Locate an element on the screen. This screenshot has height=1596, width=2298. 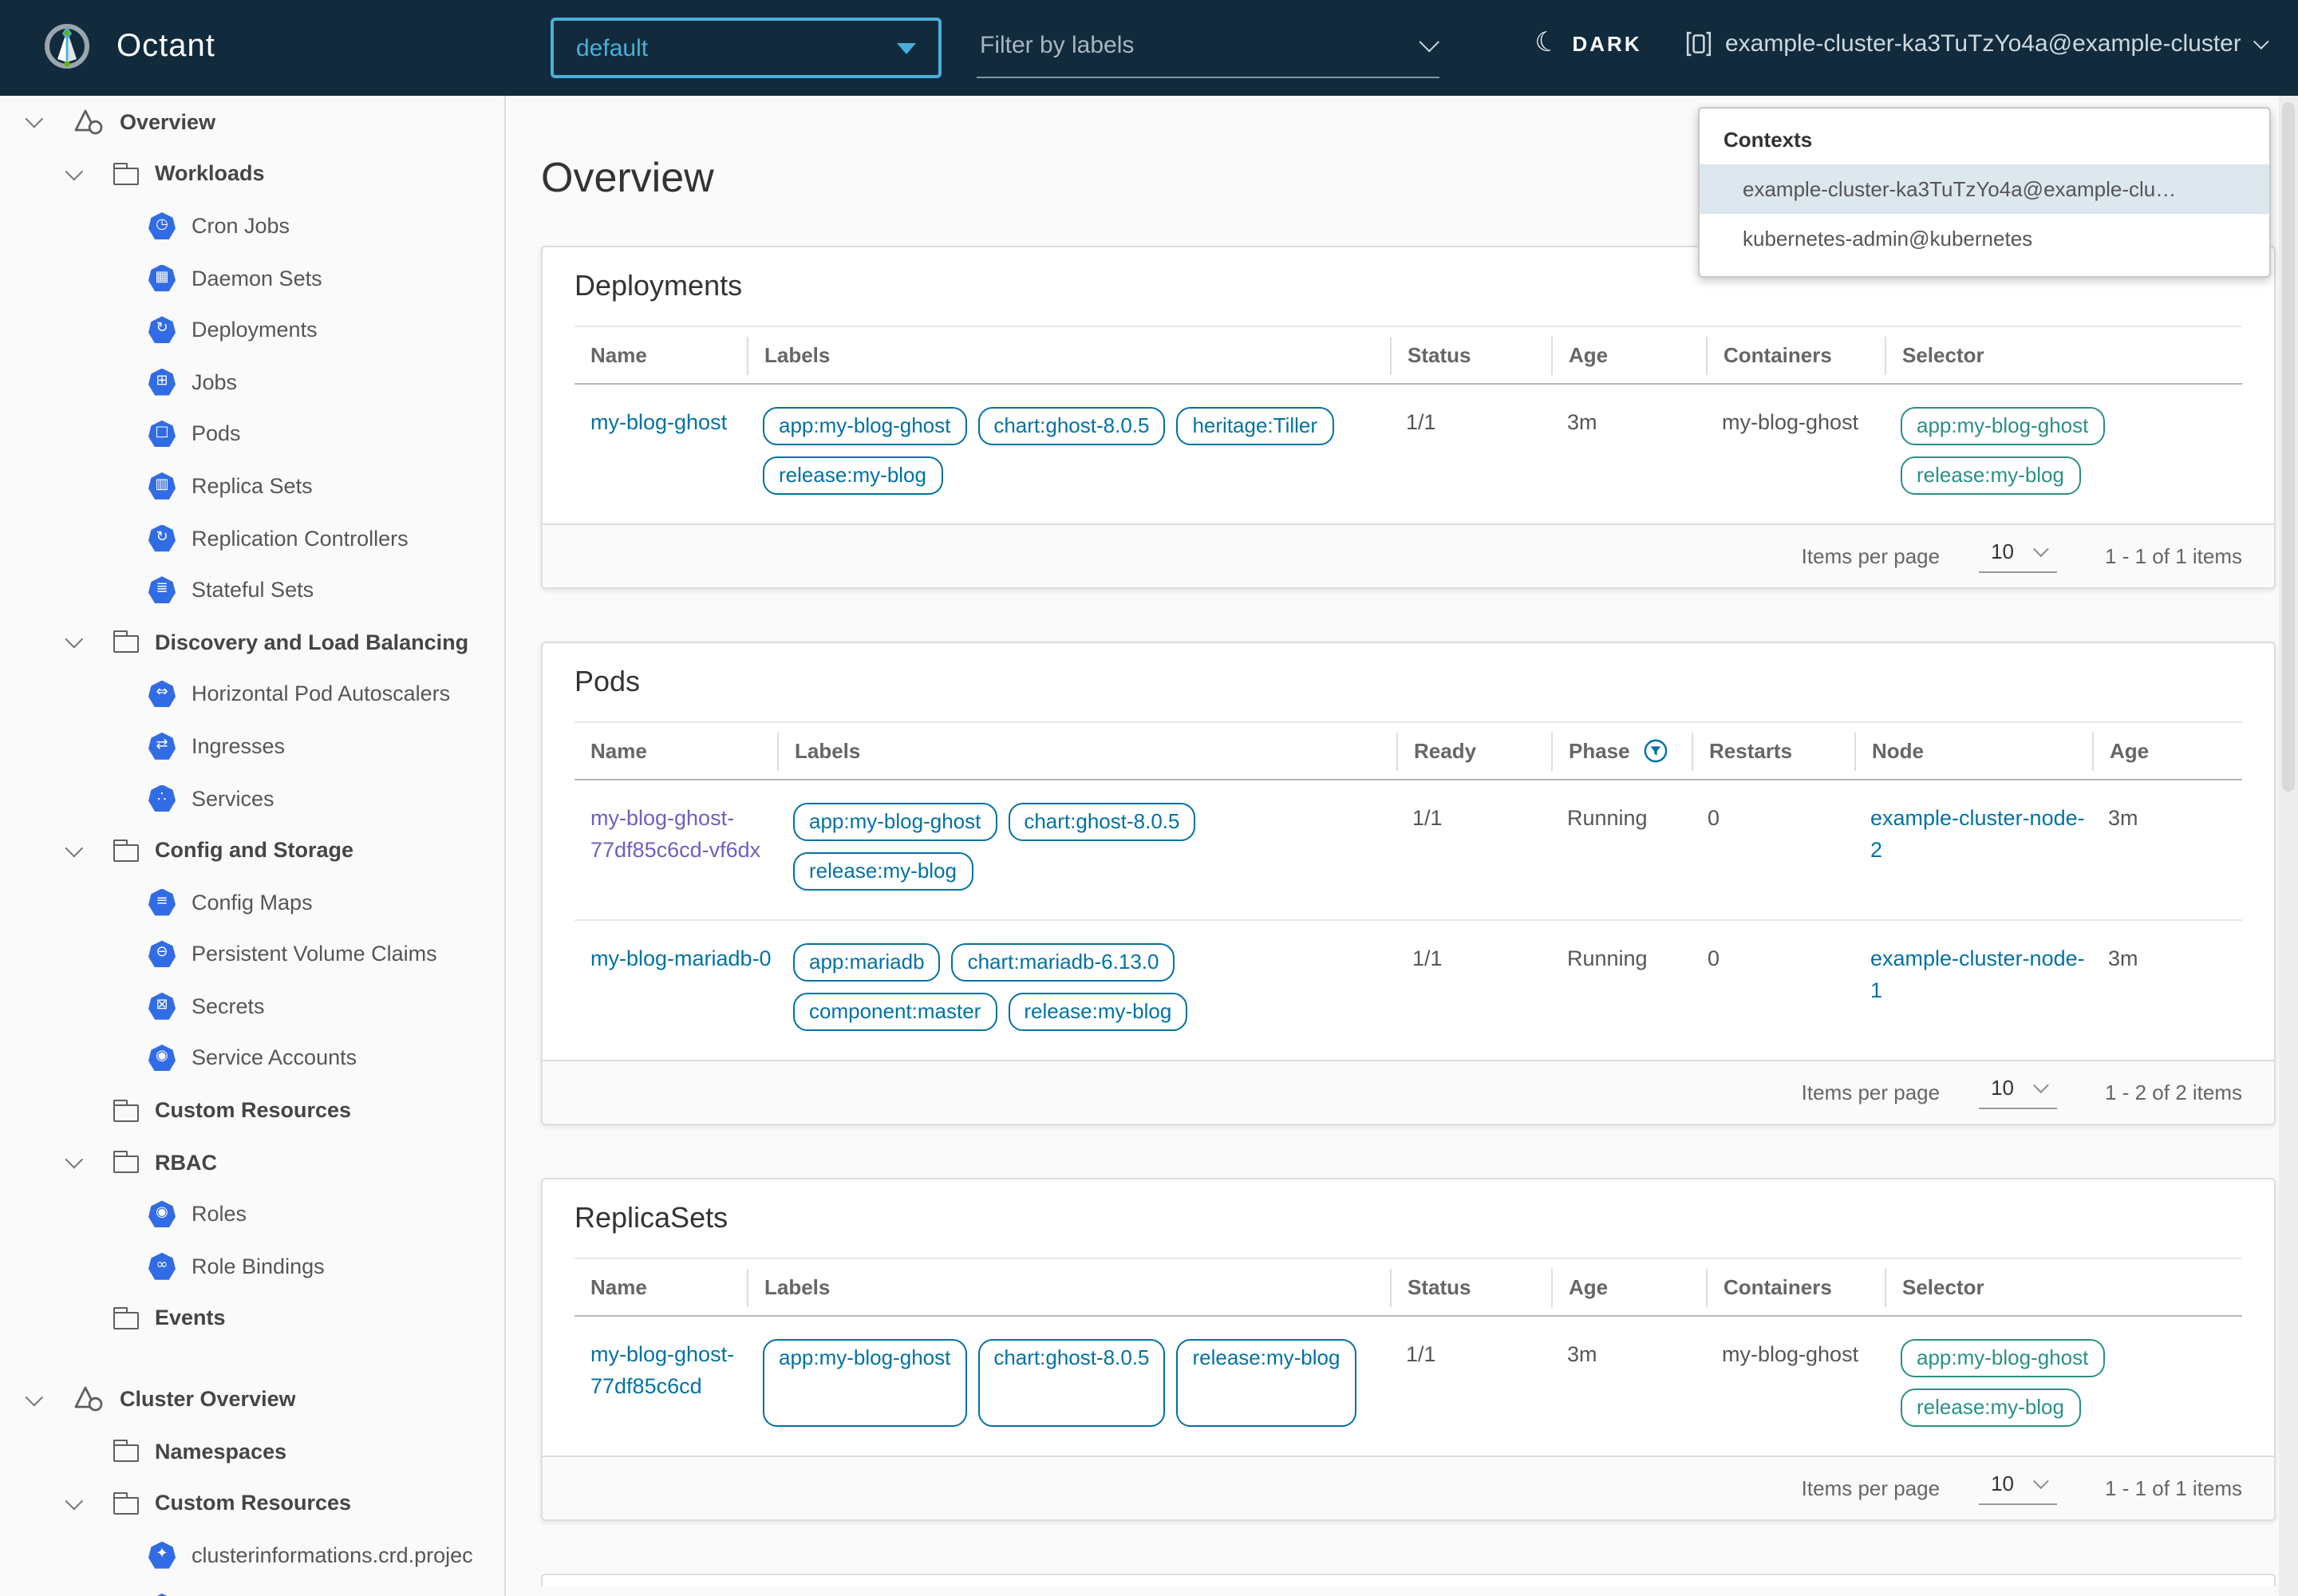
column-header-ready: Ready is located at coordinates (1474, 751).